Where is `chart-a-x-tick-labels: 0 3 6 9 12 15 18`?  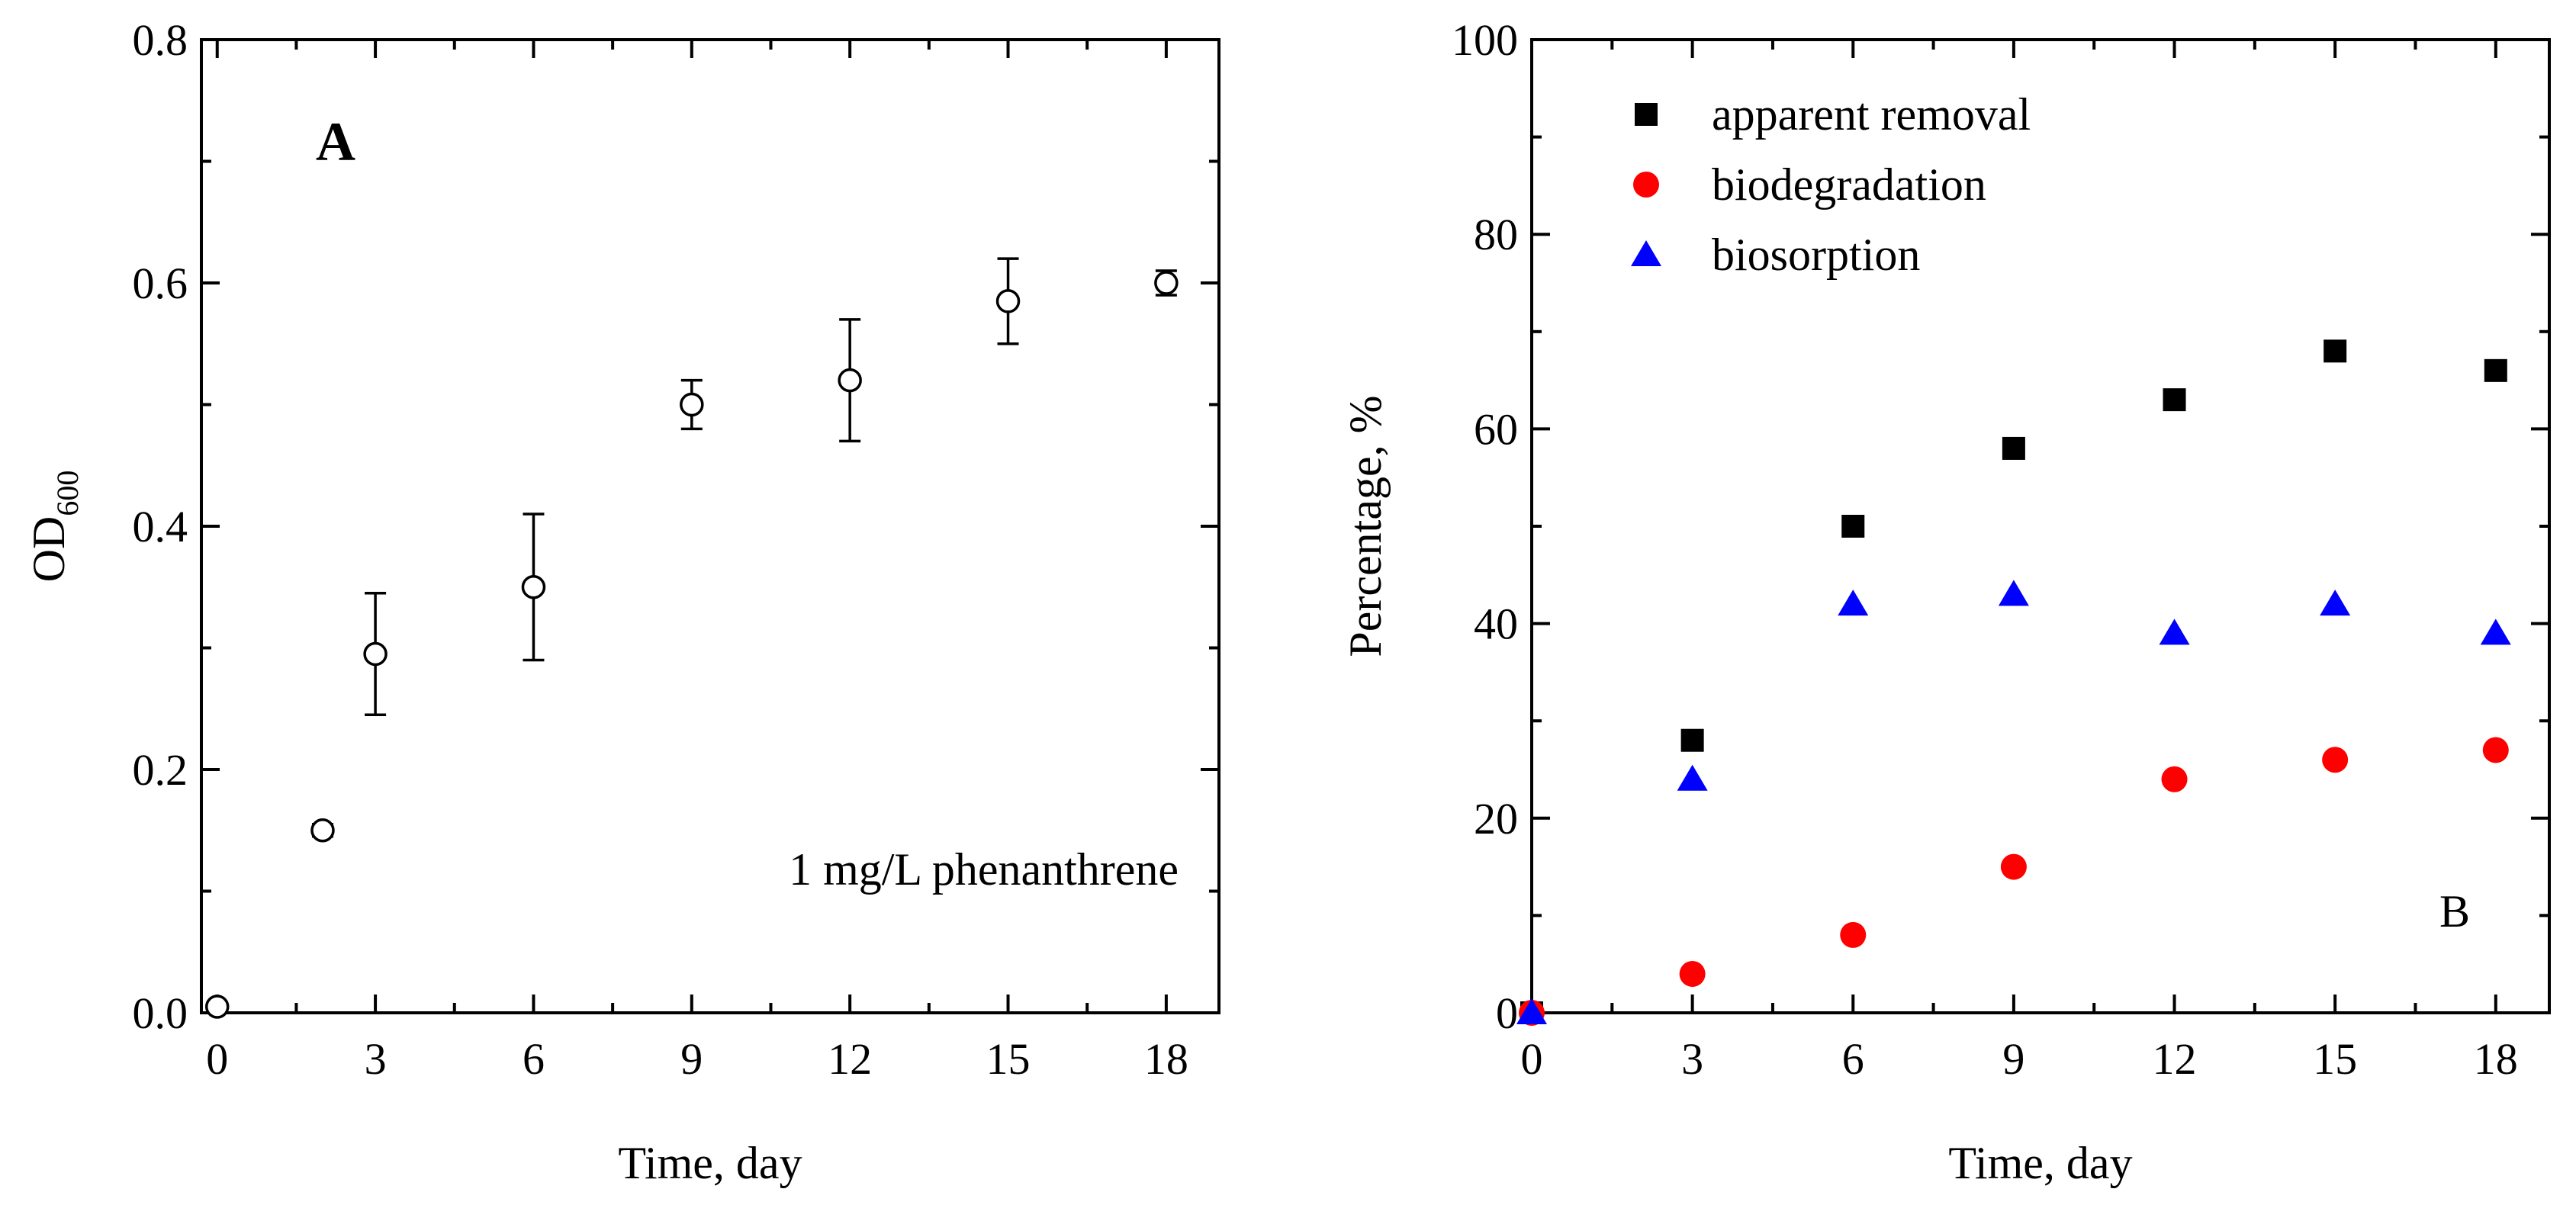 chart-a-x-tick-labels: 0 3 6 9 12 15 18 is located at coordinates (697, 1059).